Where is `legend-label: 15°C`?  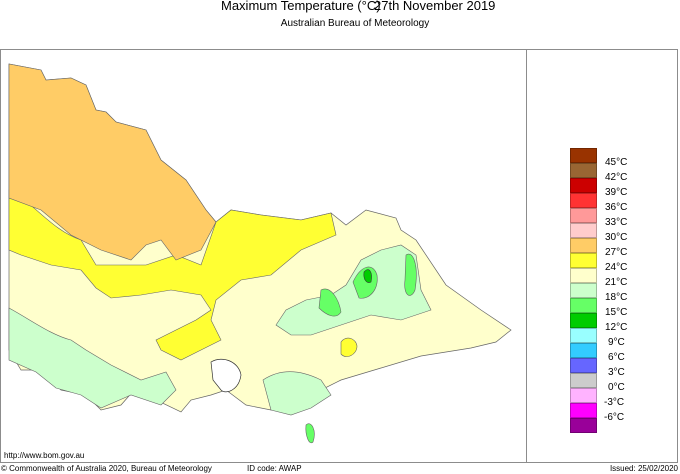
legend-label: 15°C is located at coordinates (616, 312).